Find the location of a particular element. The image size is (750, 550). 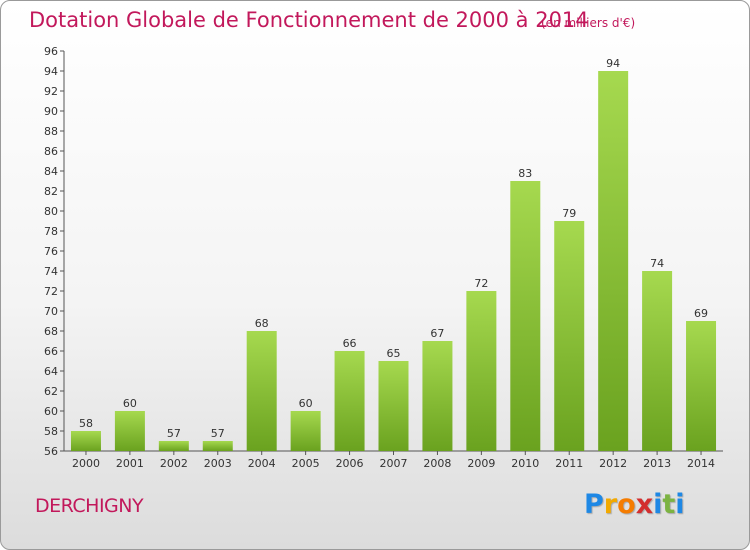

x-tick-label: 2004 is located at coordinates (262, 463).